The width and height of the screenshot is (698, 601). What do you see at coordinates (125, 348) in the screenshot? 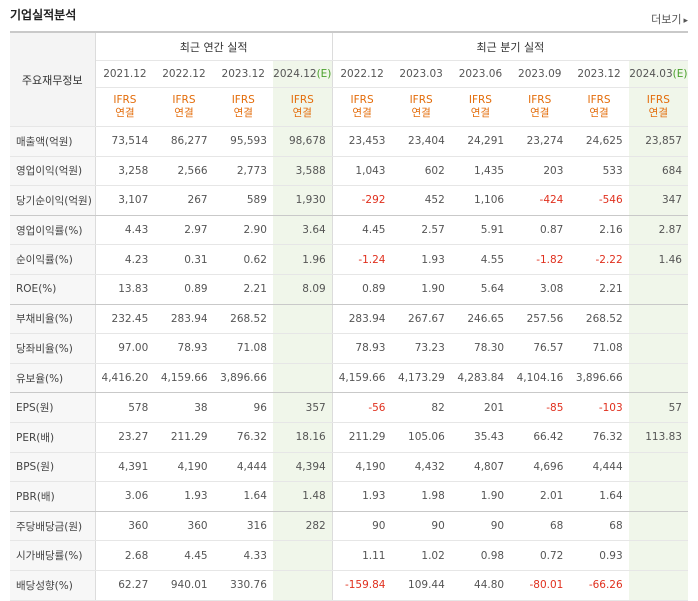
I see `table-cell: 97.00` at bounding box center [125, 348].